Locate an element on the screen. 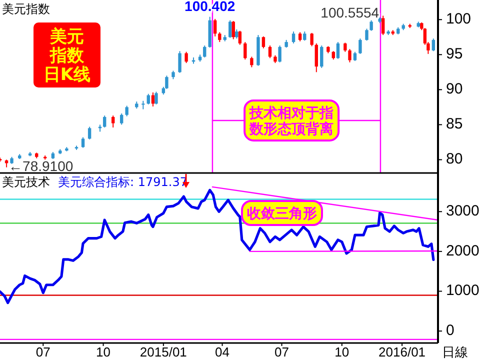 The height and width of the screenshot is (360, 480). y-tick-label: 80 is located at coordinates (454, 159).